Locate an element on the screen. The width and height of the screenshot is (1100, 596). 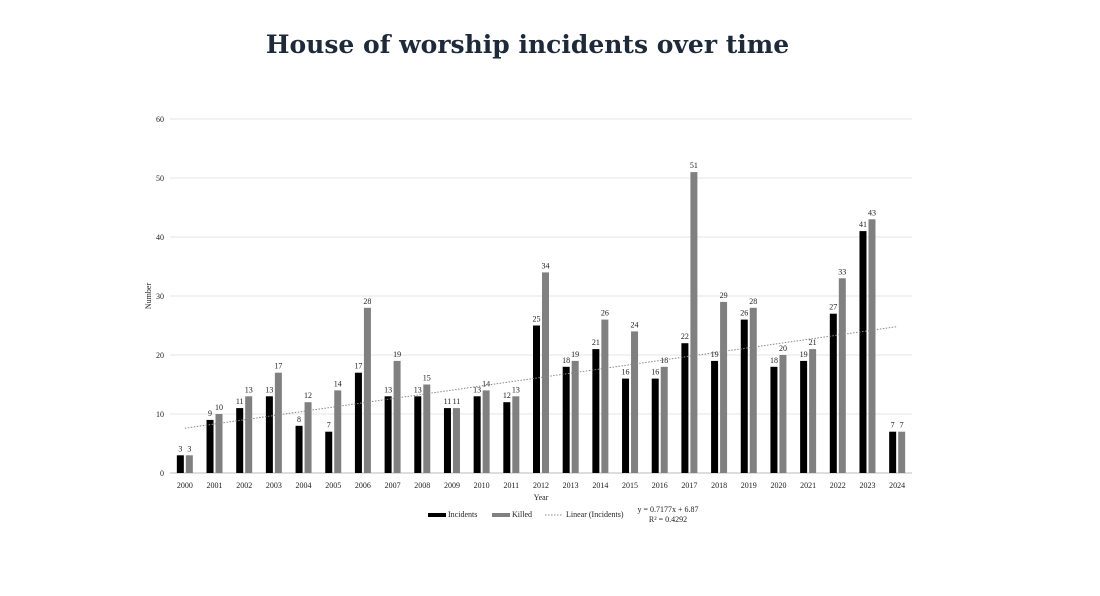
data-label-incidents: 9 is located at coordinates (210, 413).